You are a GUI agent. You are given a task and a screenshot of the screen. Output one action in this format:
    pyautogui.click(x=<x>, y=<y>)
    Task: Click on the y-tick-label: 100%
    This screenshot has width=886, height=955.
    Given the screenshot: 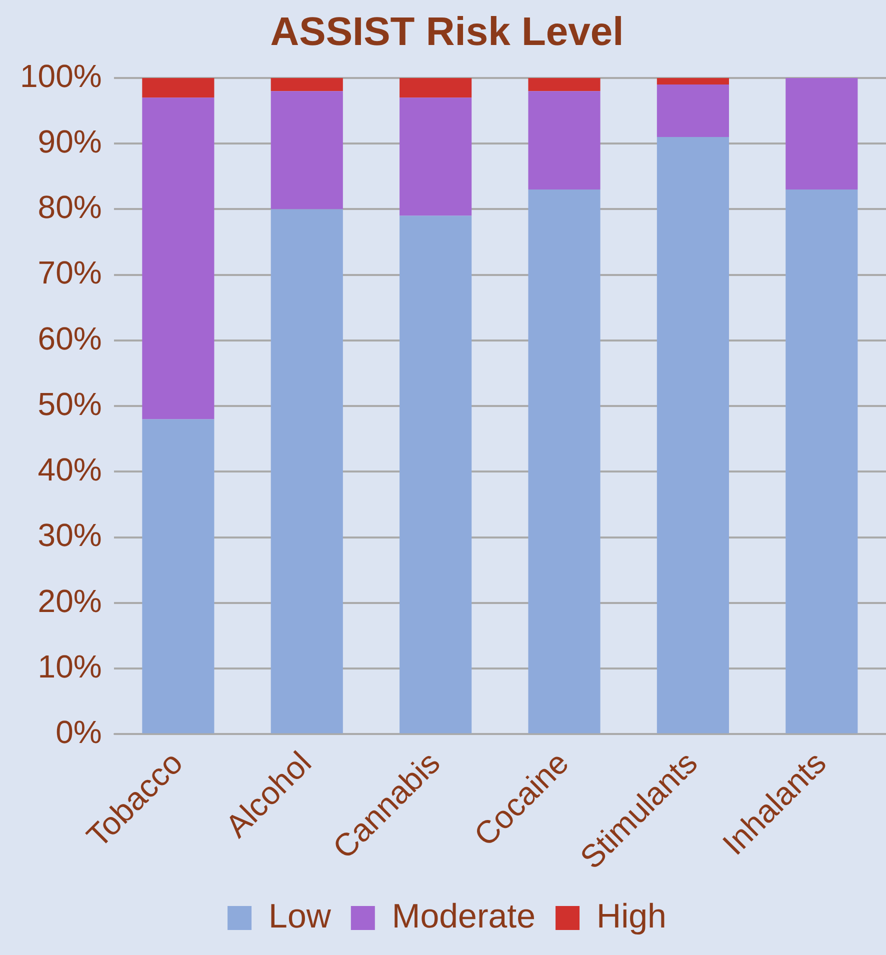 What is the action you would take?
    pyautogui.click(x=61, y=76)
    